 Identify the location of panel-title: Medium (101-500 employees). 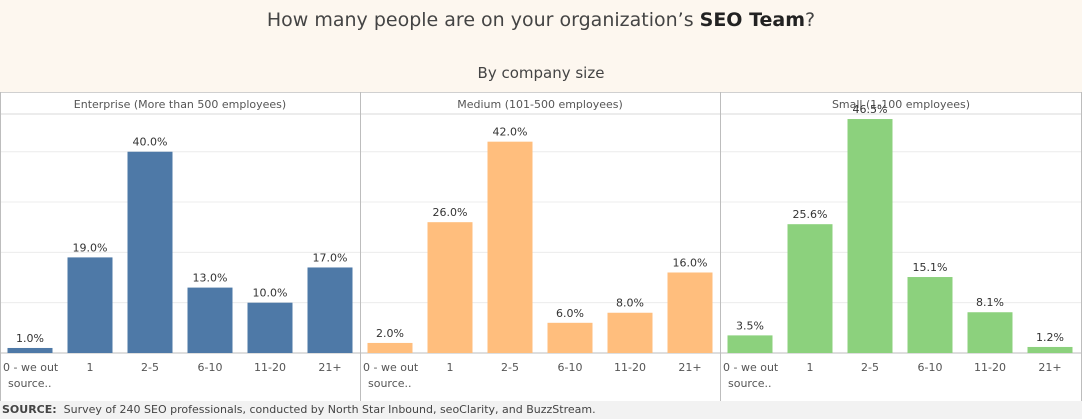
(540, 104).